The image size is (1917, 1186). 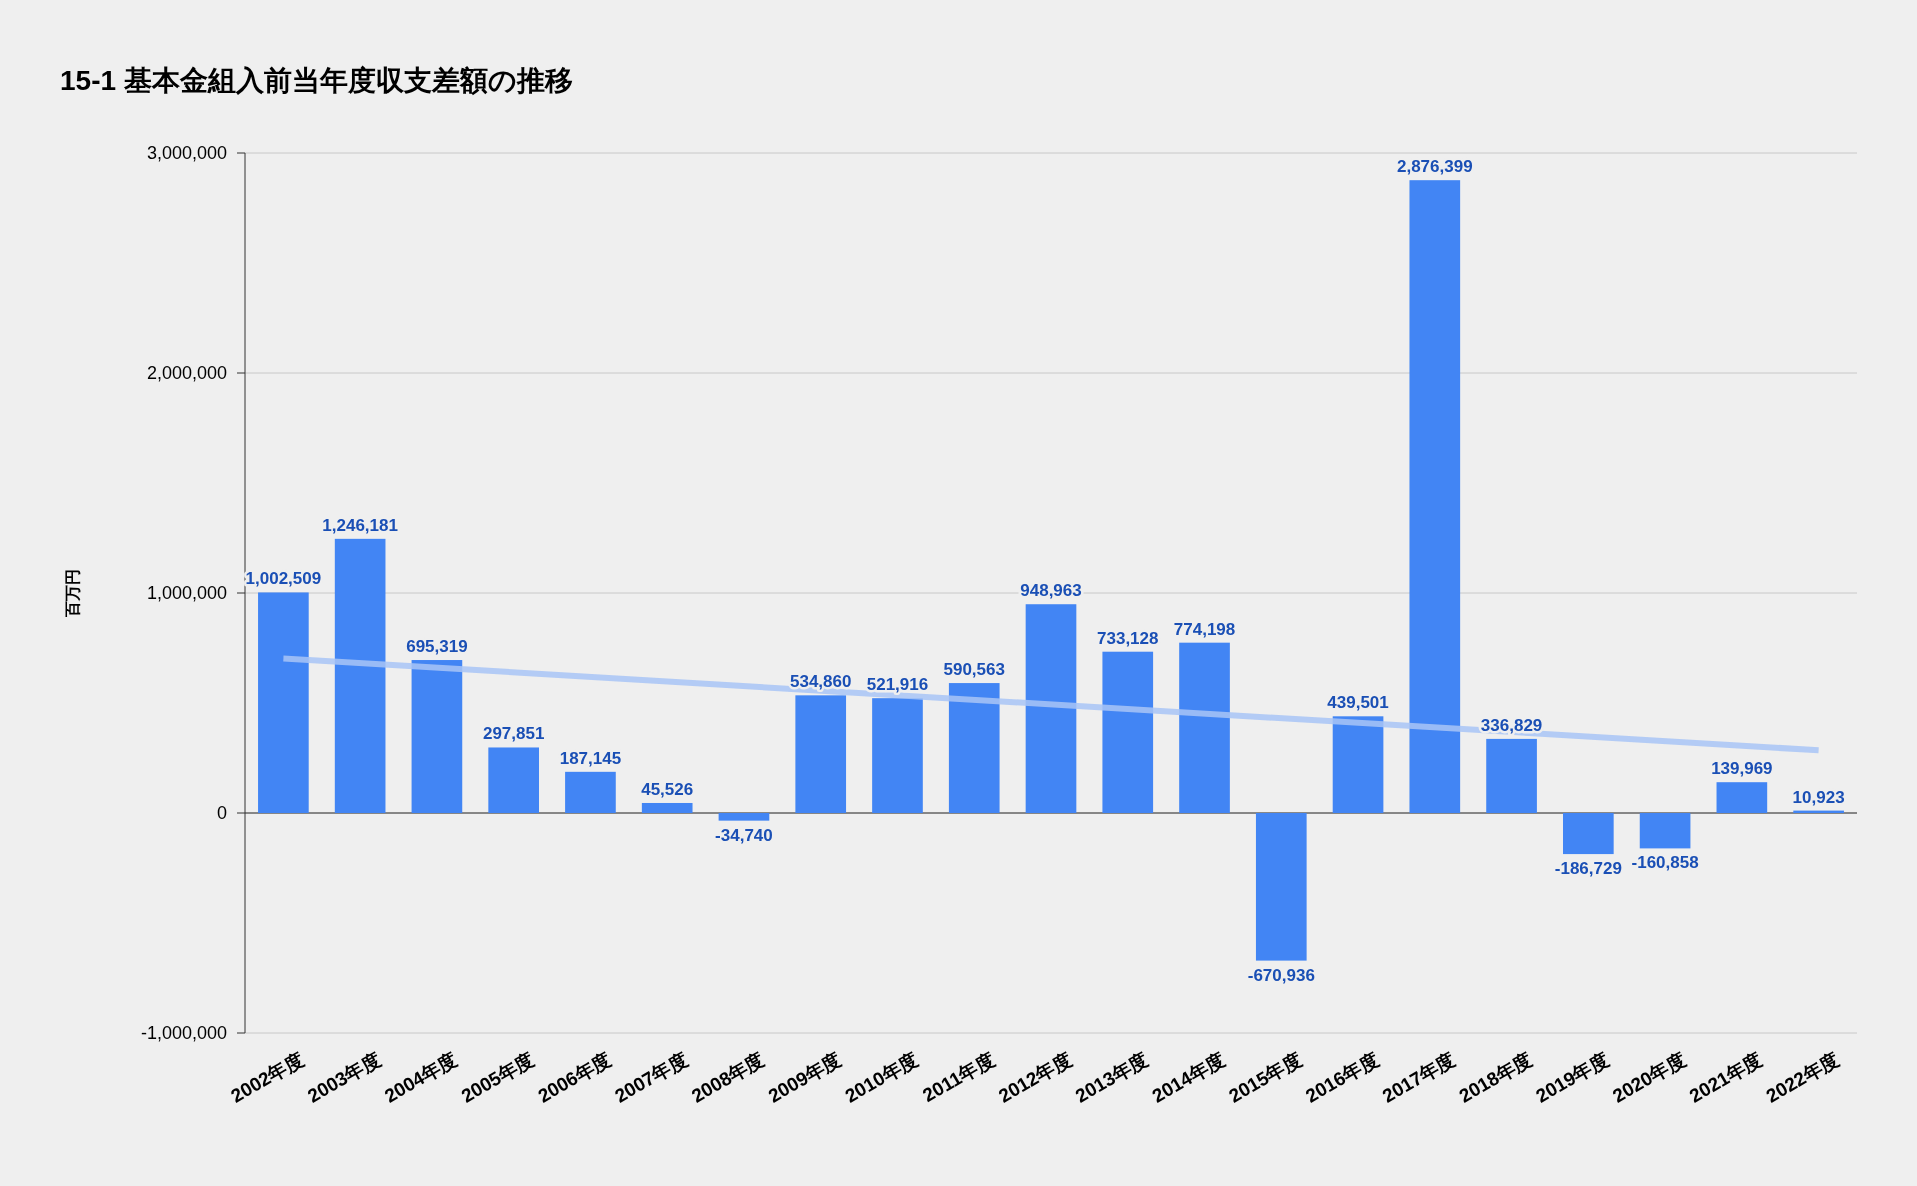 What do you see at coordinates (1281, 975) in the screenshot?
I see `data-label: -670,936` at bounding box center [1281, 975].